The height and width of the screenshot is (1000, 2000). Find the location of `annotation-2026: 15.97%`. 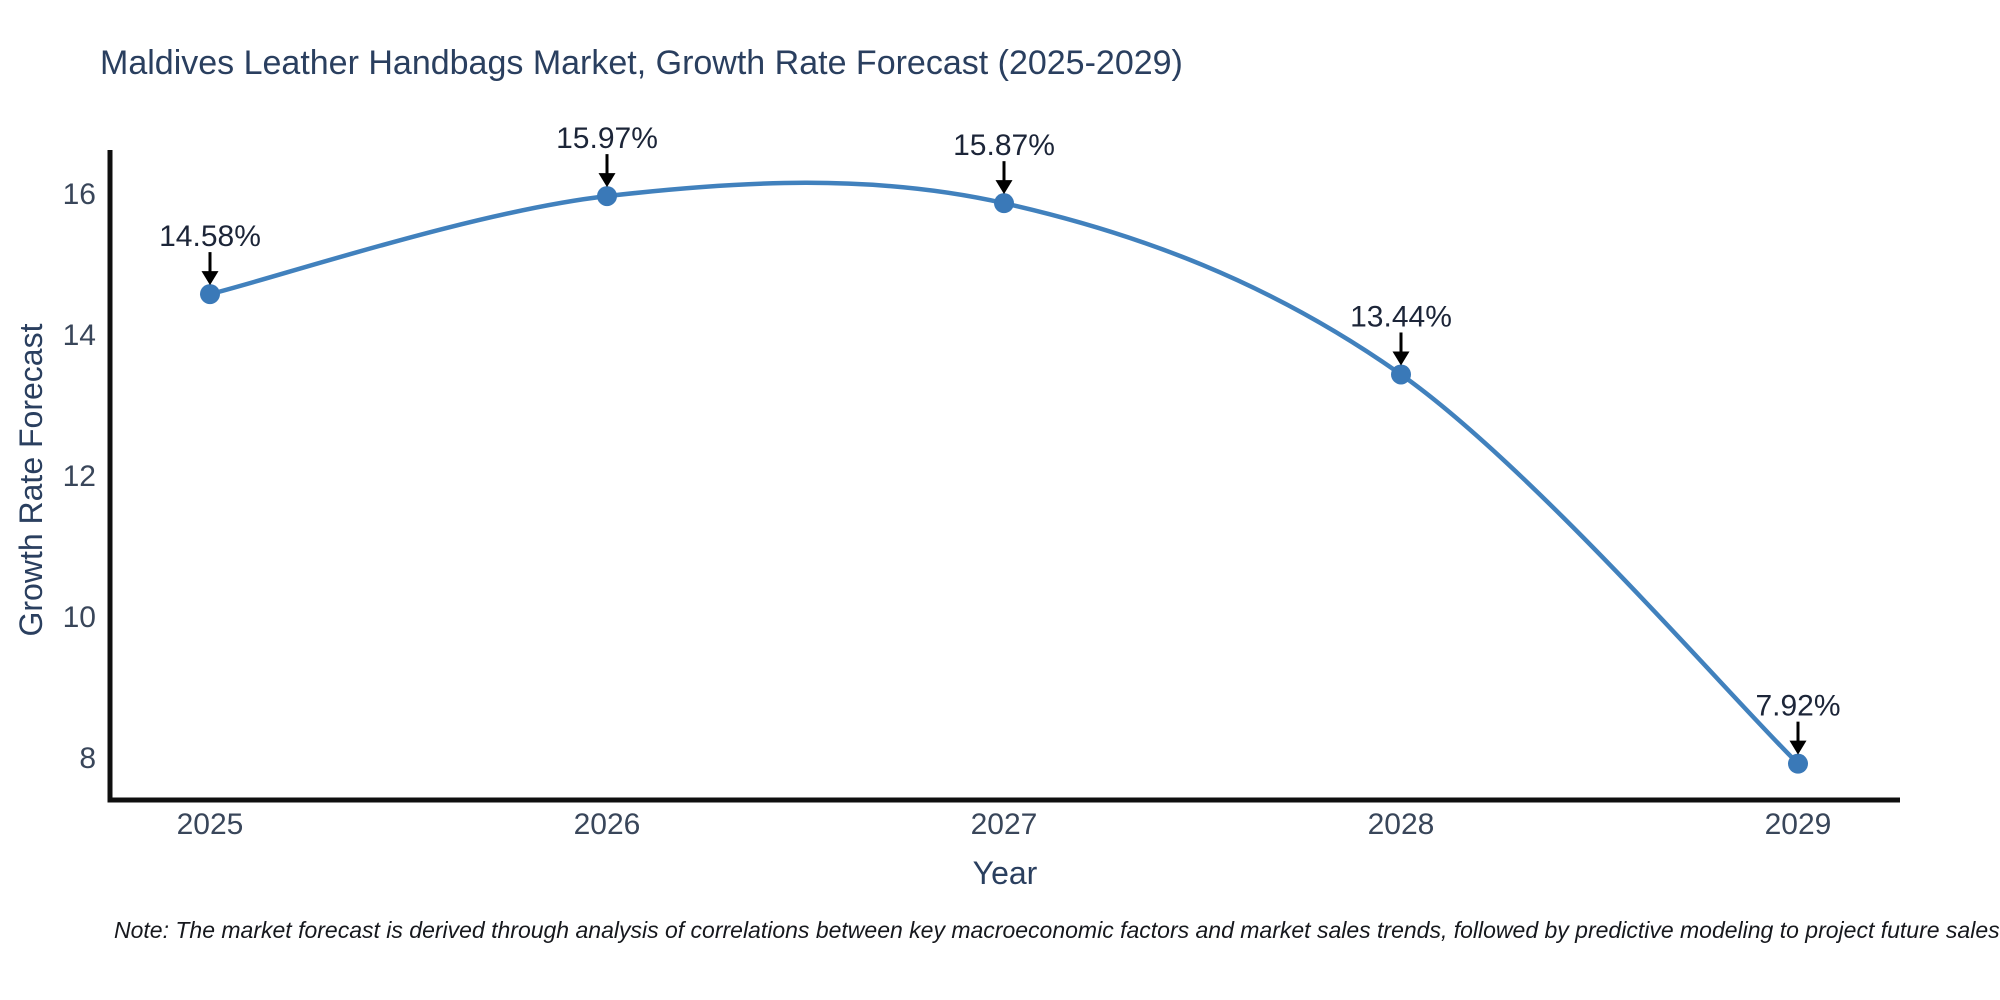

annotation-2026: 15.97% is located at coordinates (607, 155).